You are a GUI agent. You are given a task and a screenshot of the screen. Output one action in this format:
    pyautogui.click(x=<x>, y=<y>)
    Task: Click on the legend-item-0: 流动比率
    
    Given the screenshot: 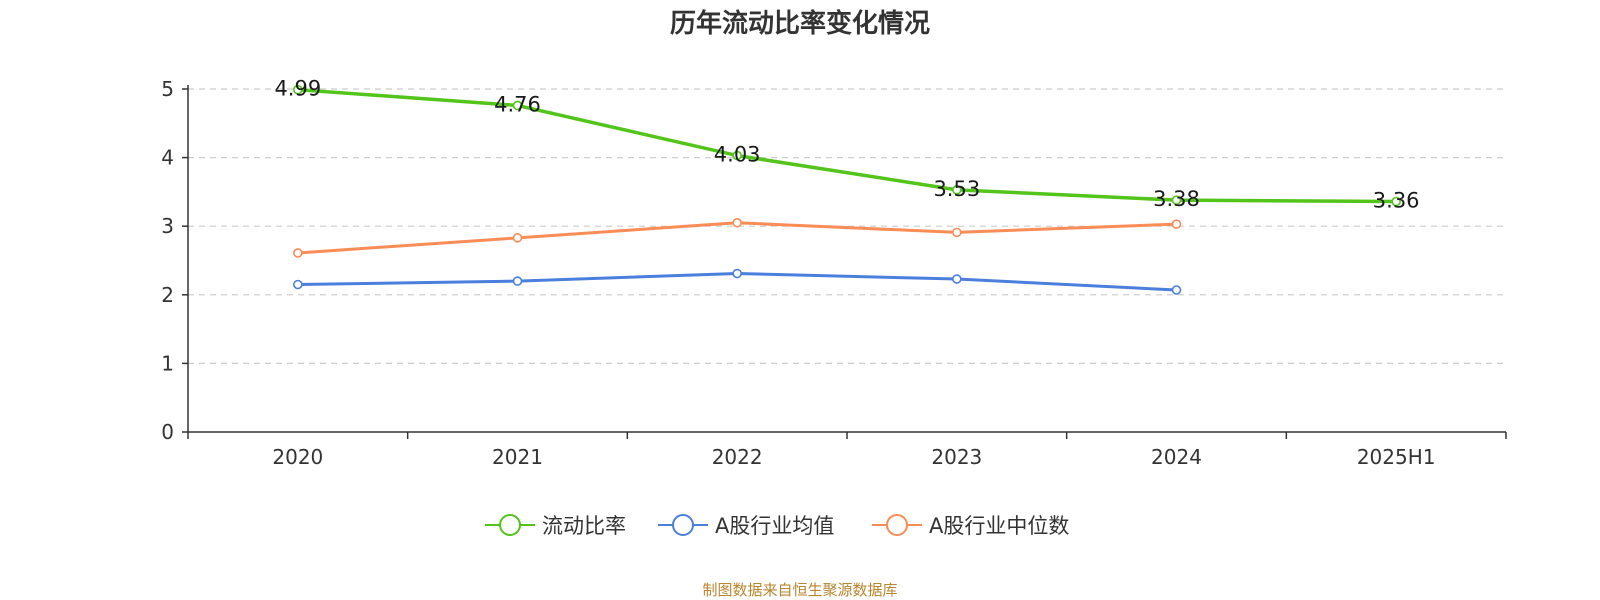 What is the action you would take?
    pyautogui.click(x=555, y=526)
    